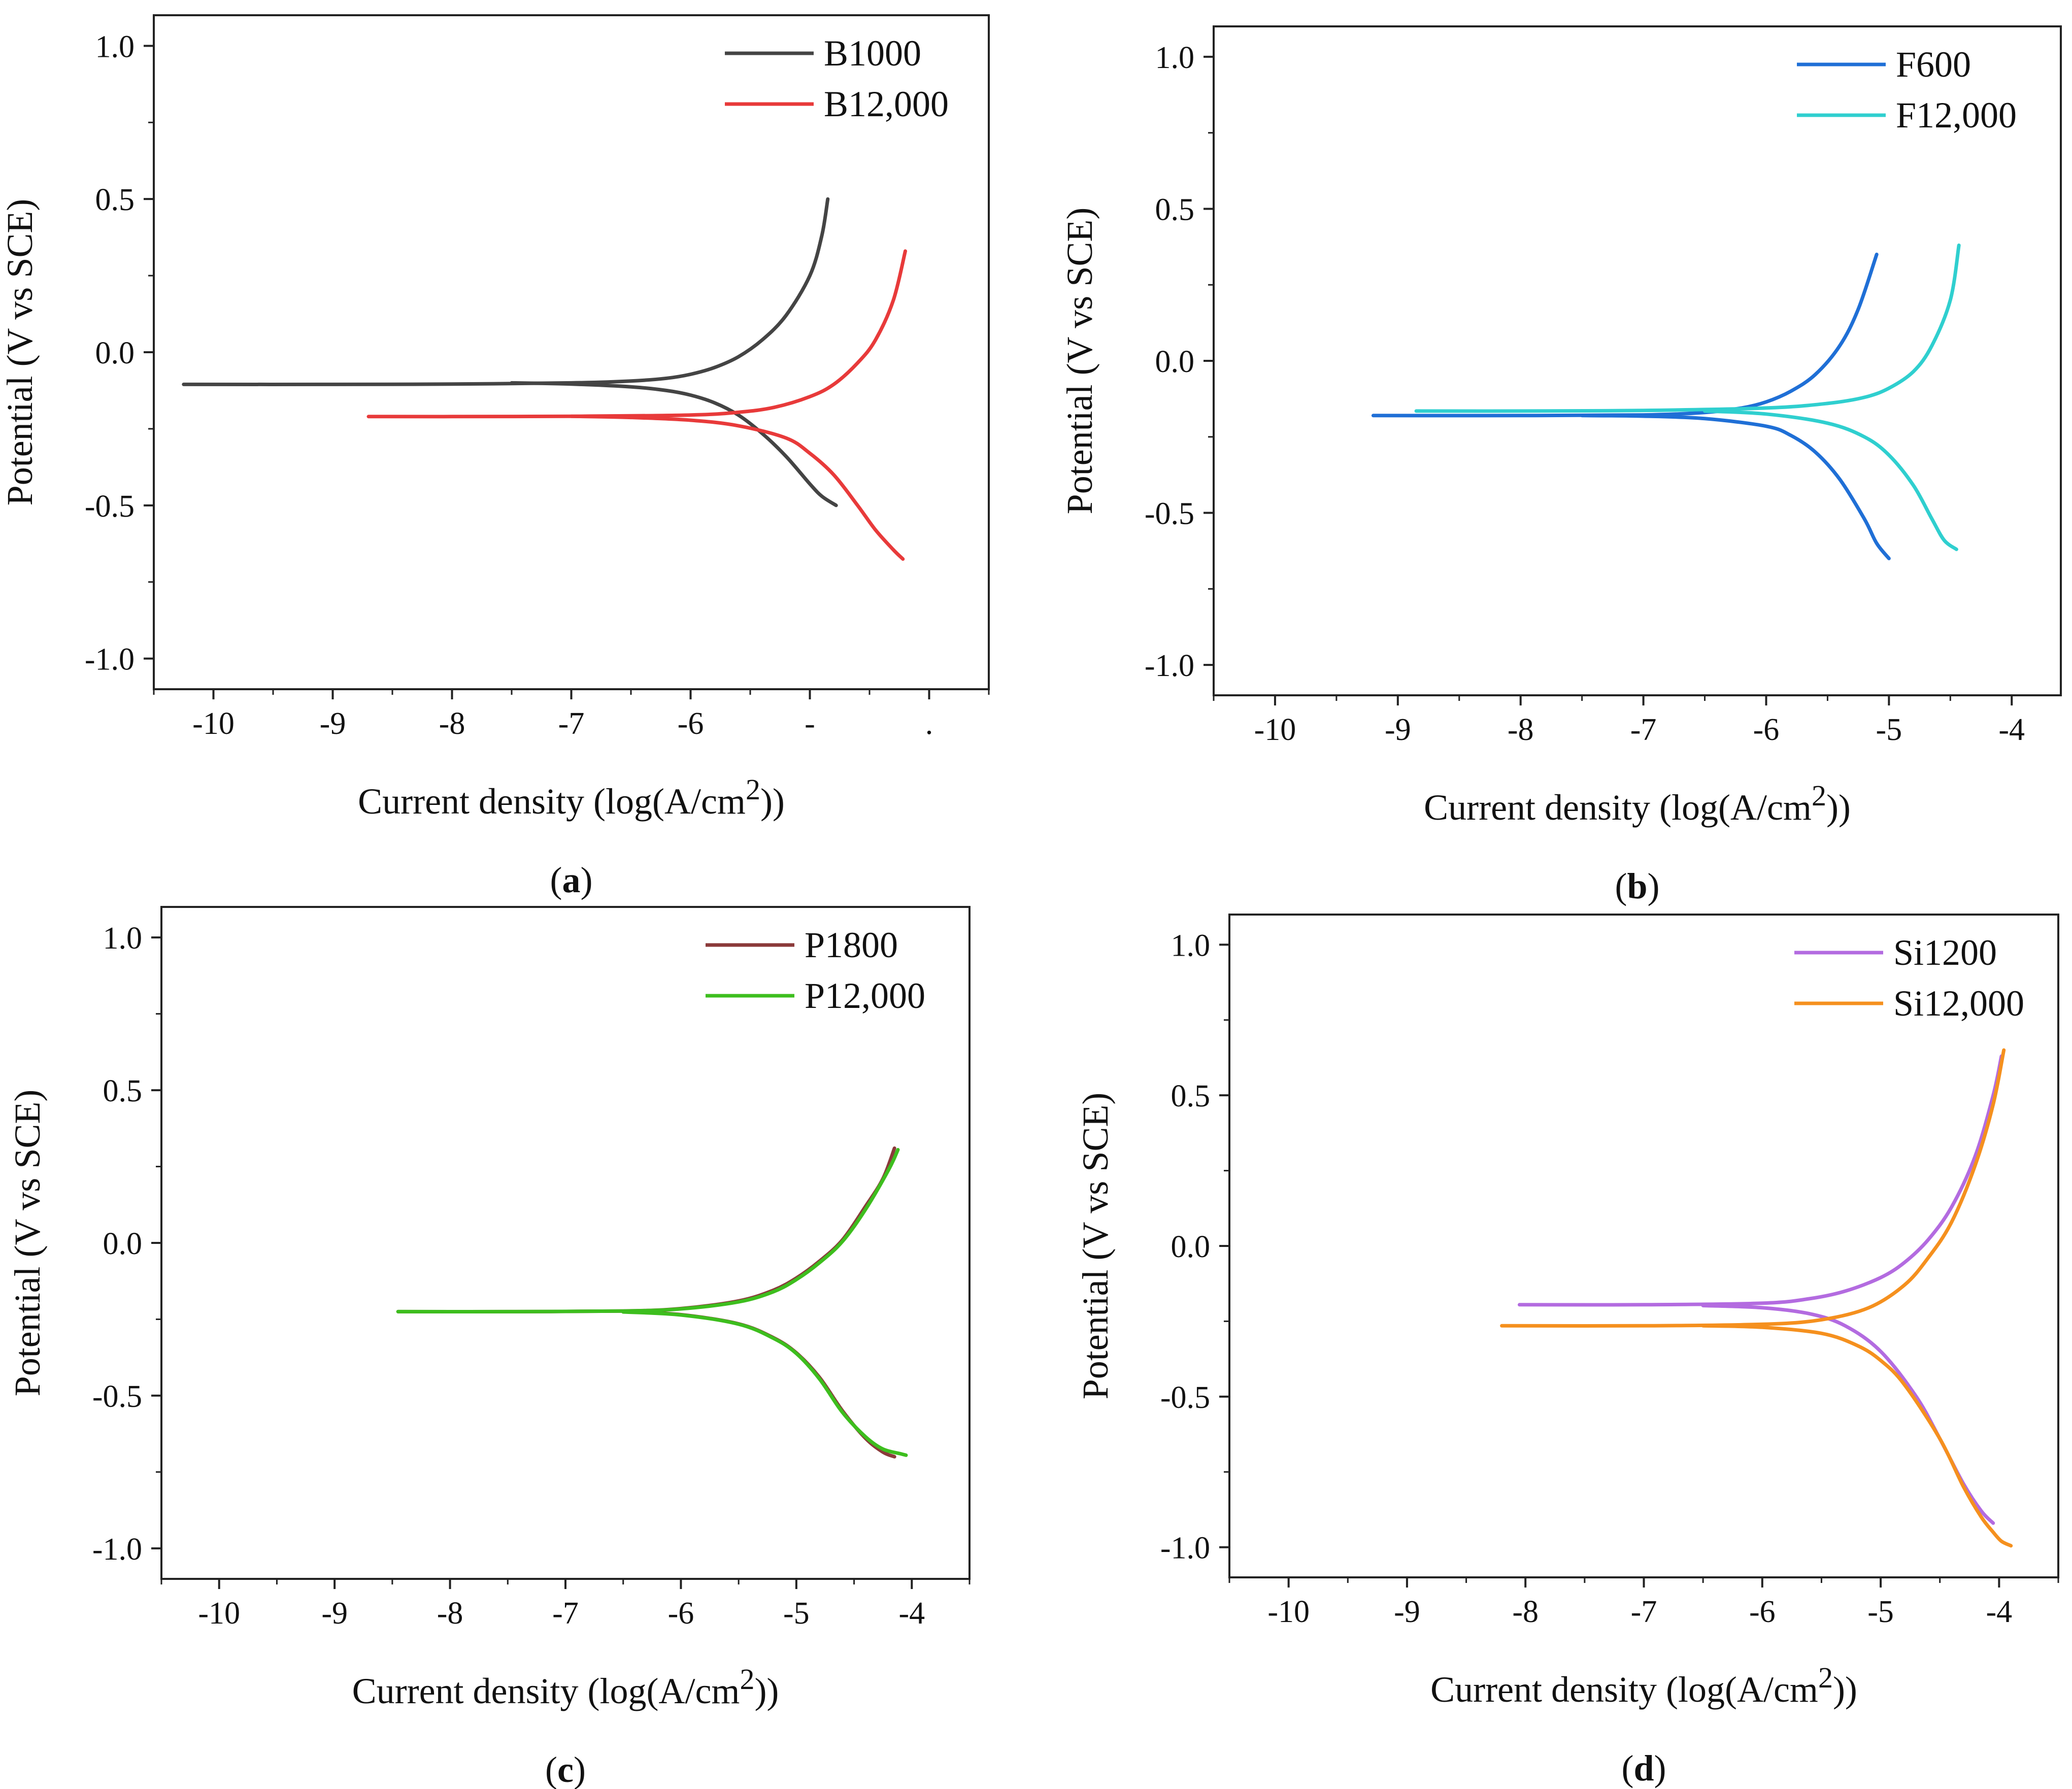 The image size is (2072, 1789). What do you see at coordinates (1857, 1436) in the screenshot?
I see `series-line-si12000-cathodic` at bounding box center [1857, 1436].